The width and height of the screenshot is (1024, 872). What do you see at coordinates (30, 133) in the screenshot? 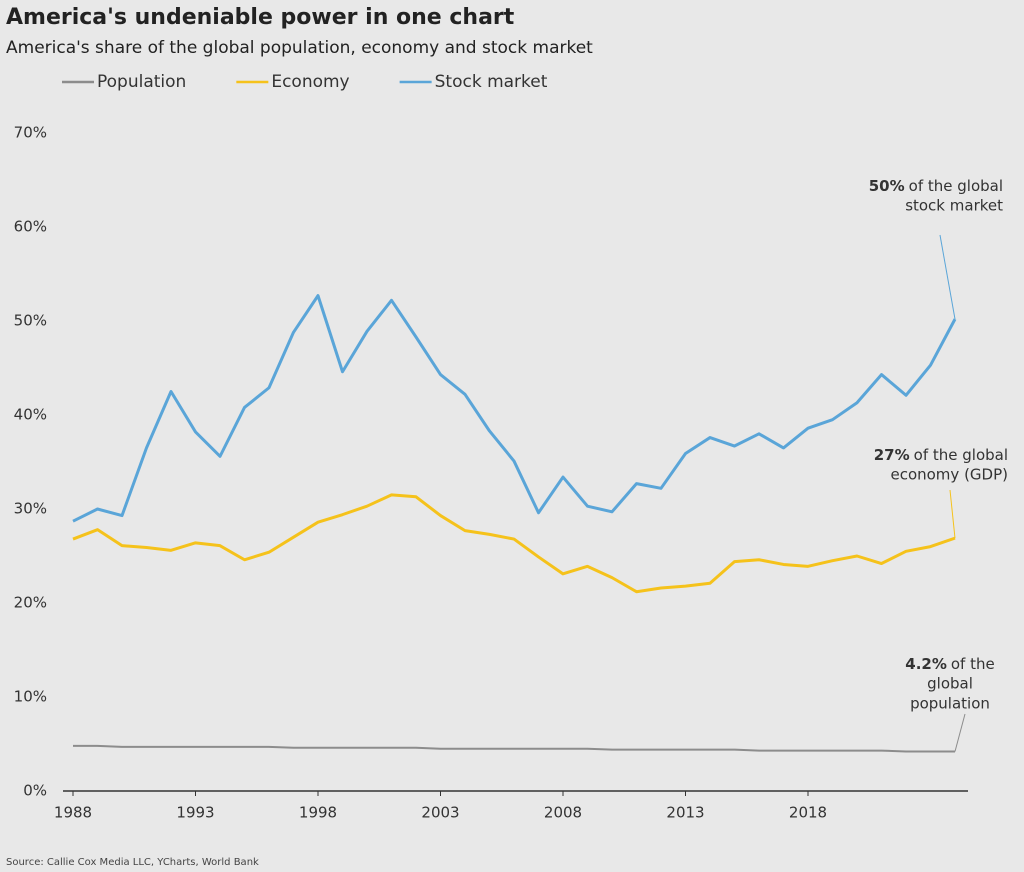
I see `y-tick-label: 70%` at bounding box center [30, 133].